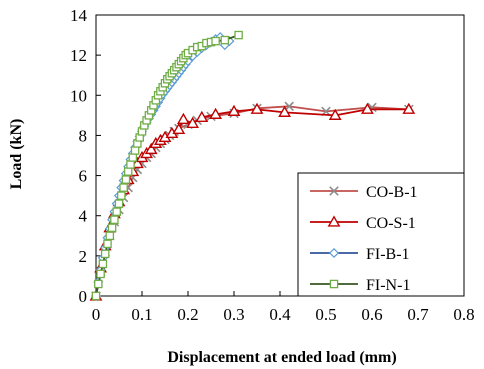 This screenshot has width=484, height=369. What do you see at coordinates (141, 314) in the screenshot?
I see `x-tick-label: 0.1` at bounding box center [141, 314].